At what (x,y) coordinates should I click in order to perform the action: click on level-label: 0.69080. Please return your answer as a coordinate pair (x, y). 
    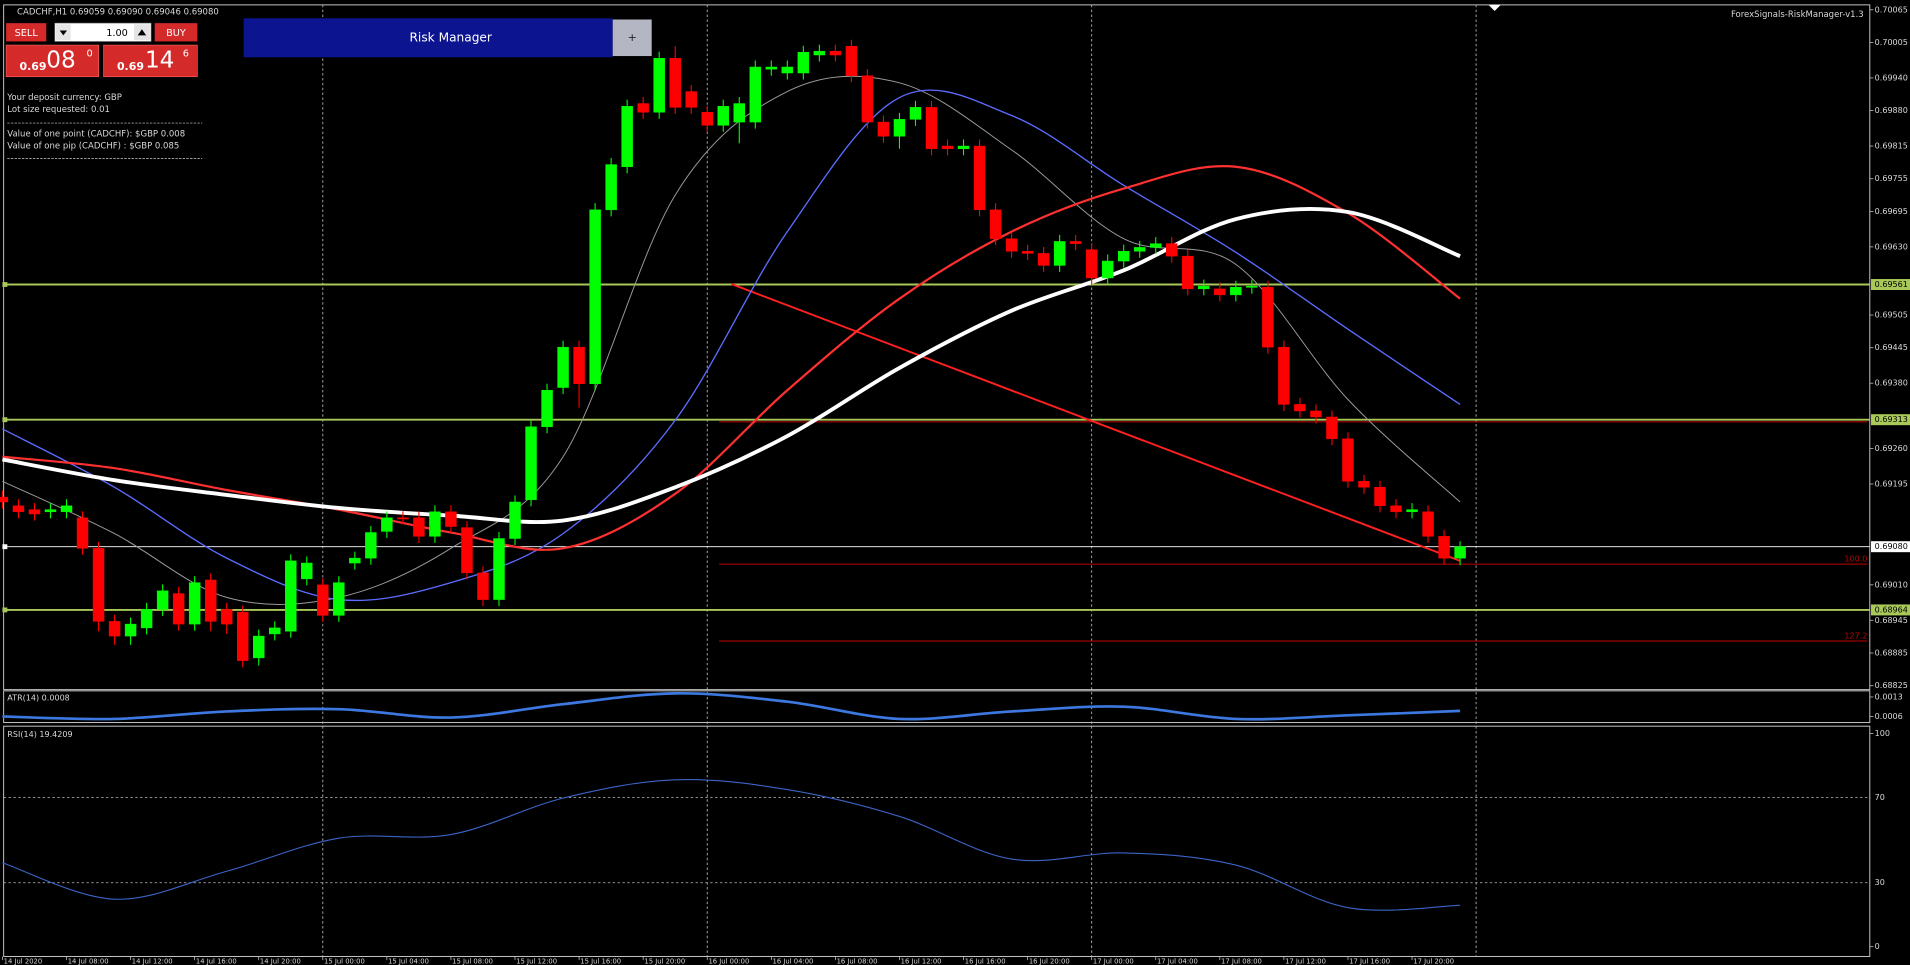
    Looking at the image, I should click on (1891, 546).